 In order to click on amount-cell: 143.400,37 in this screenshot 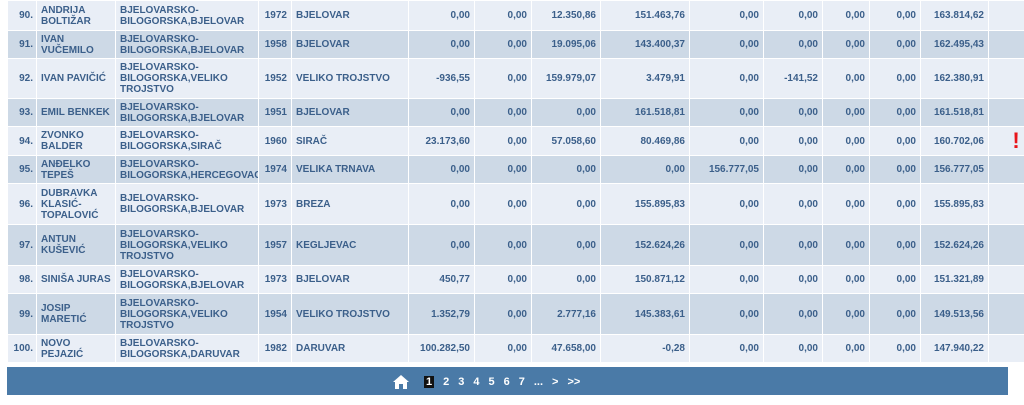, I will do `click(645, 44)`.